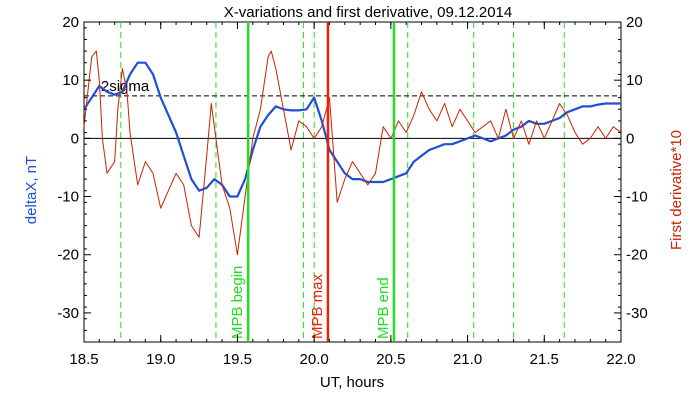 The image size is (700, 400). What do you see at coordinates (237, 302) in the screenshot?
I see `marker-label: MPB begin` at bounding box center [237, 302].